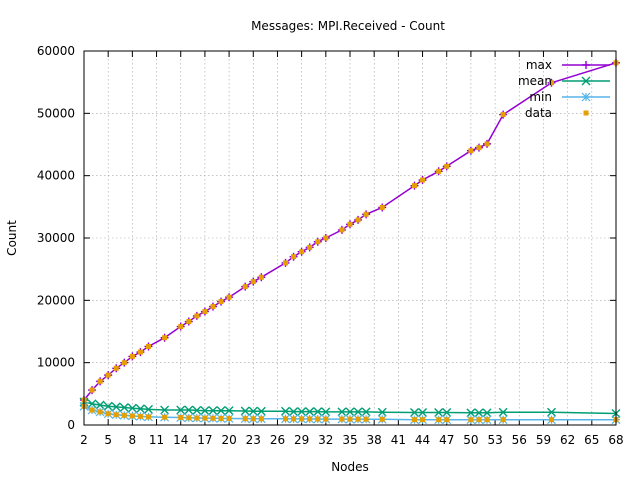  What do you see at coordinates (422, 440) in the screenshot?
I see `x-tick-label: 44` at bounding box center [422, 440].